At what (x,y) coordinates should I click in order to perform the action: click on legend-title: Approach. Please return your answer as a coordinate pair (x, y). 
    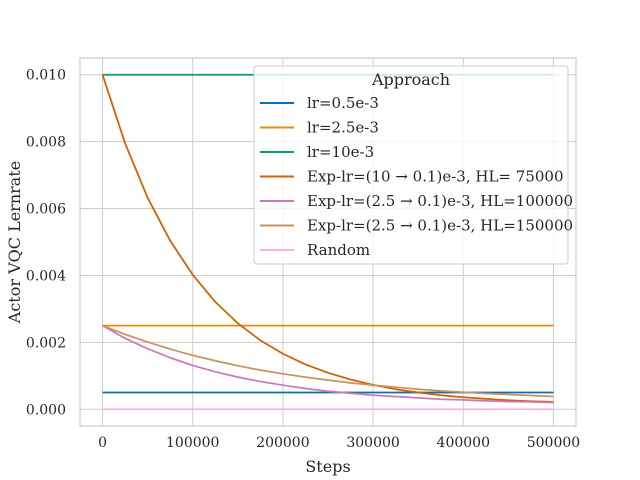
    Looking at the image, I should click on (410, 79).